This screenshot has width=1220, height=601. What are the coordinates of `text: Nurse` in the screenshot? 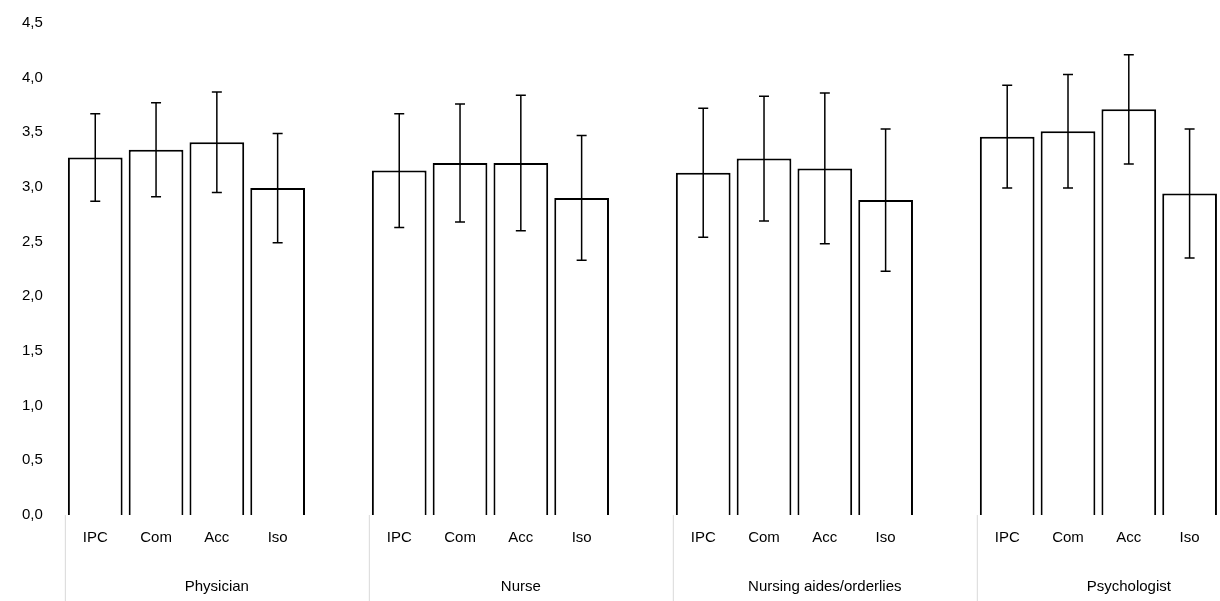 It's located at (520, 586).